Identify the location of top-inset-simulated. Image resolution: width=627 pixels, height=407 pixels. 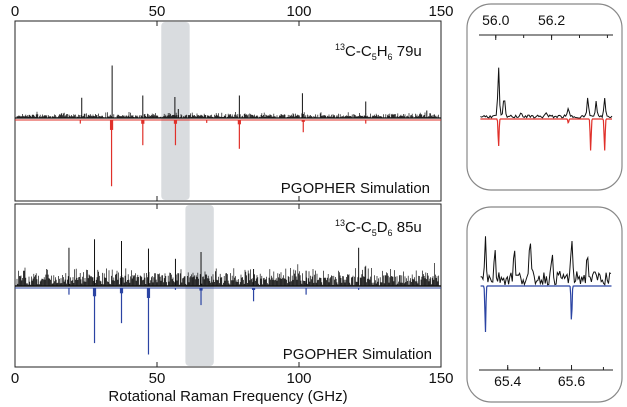
(546, 134).